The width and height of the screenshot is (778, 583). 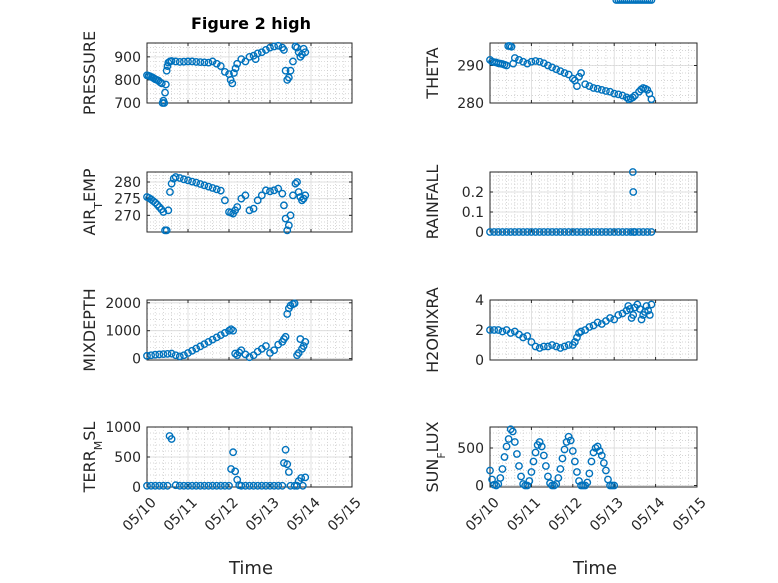 What do you see at coordinates (435, 456) in the screenshot?
I see `y-axis-label: SUNFLUX` at bounding box center [435, 456].